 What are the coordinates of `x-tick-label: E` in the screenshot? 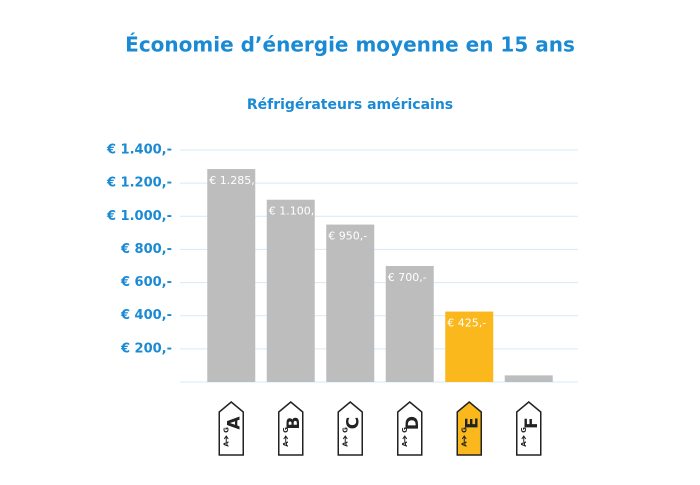 It's located at (472, 423).